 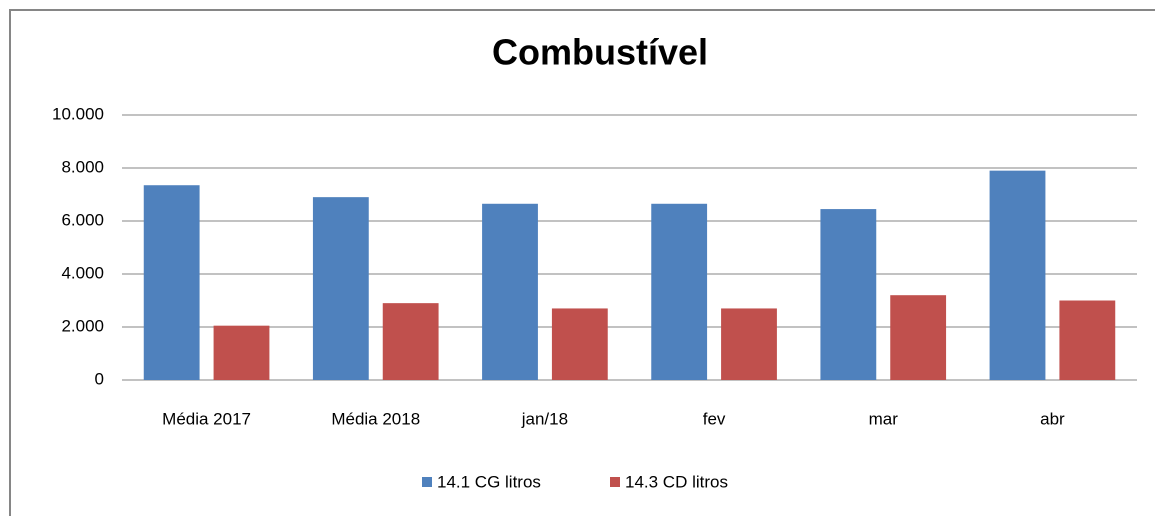 I want to click on legend-label: 14.1 CG litros, so click(x=489, y=481).